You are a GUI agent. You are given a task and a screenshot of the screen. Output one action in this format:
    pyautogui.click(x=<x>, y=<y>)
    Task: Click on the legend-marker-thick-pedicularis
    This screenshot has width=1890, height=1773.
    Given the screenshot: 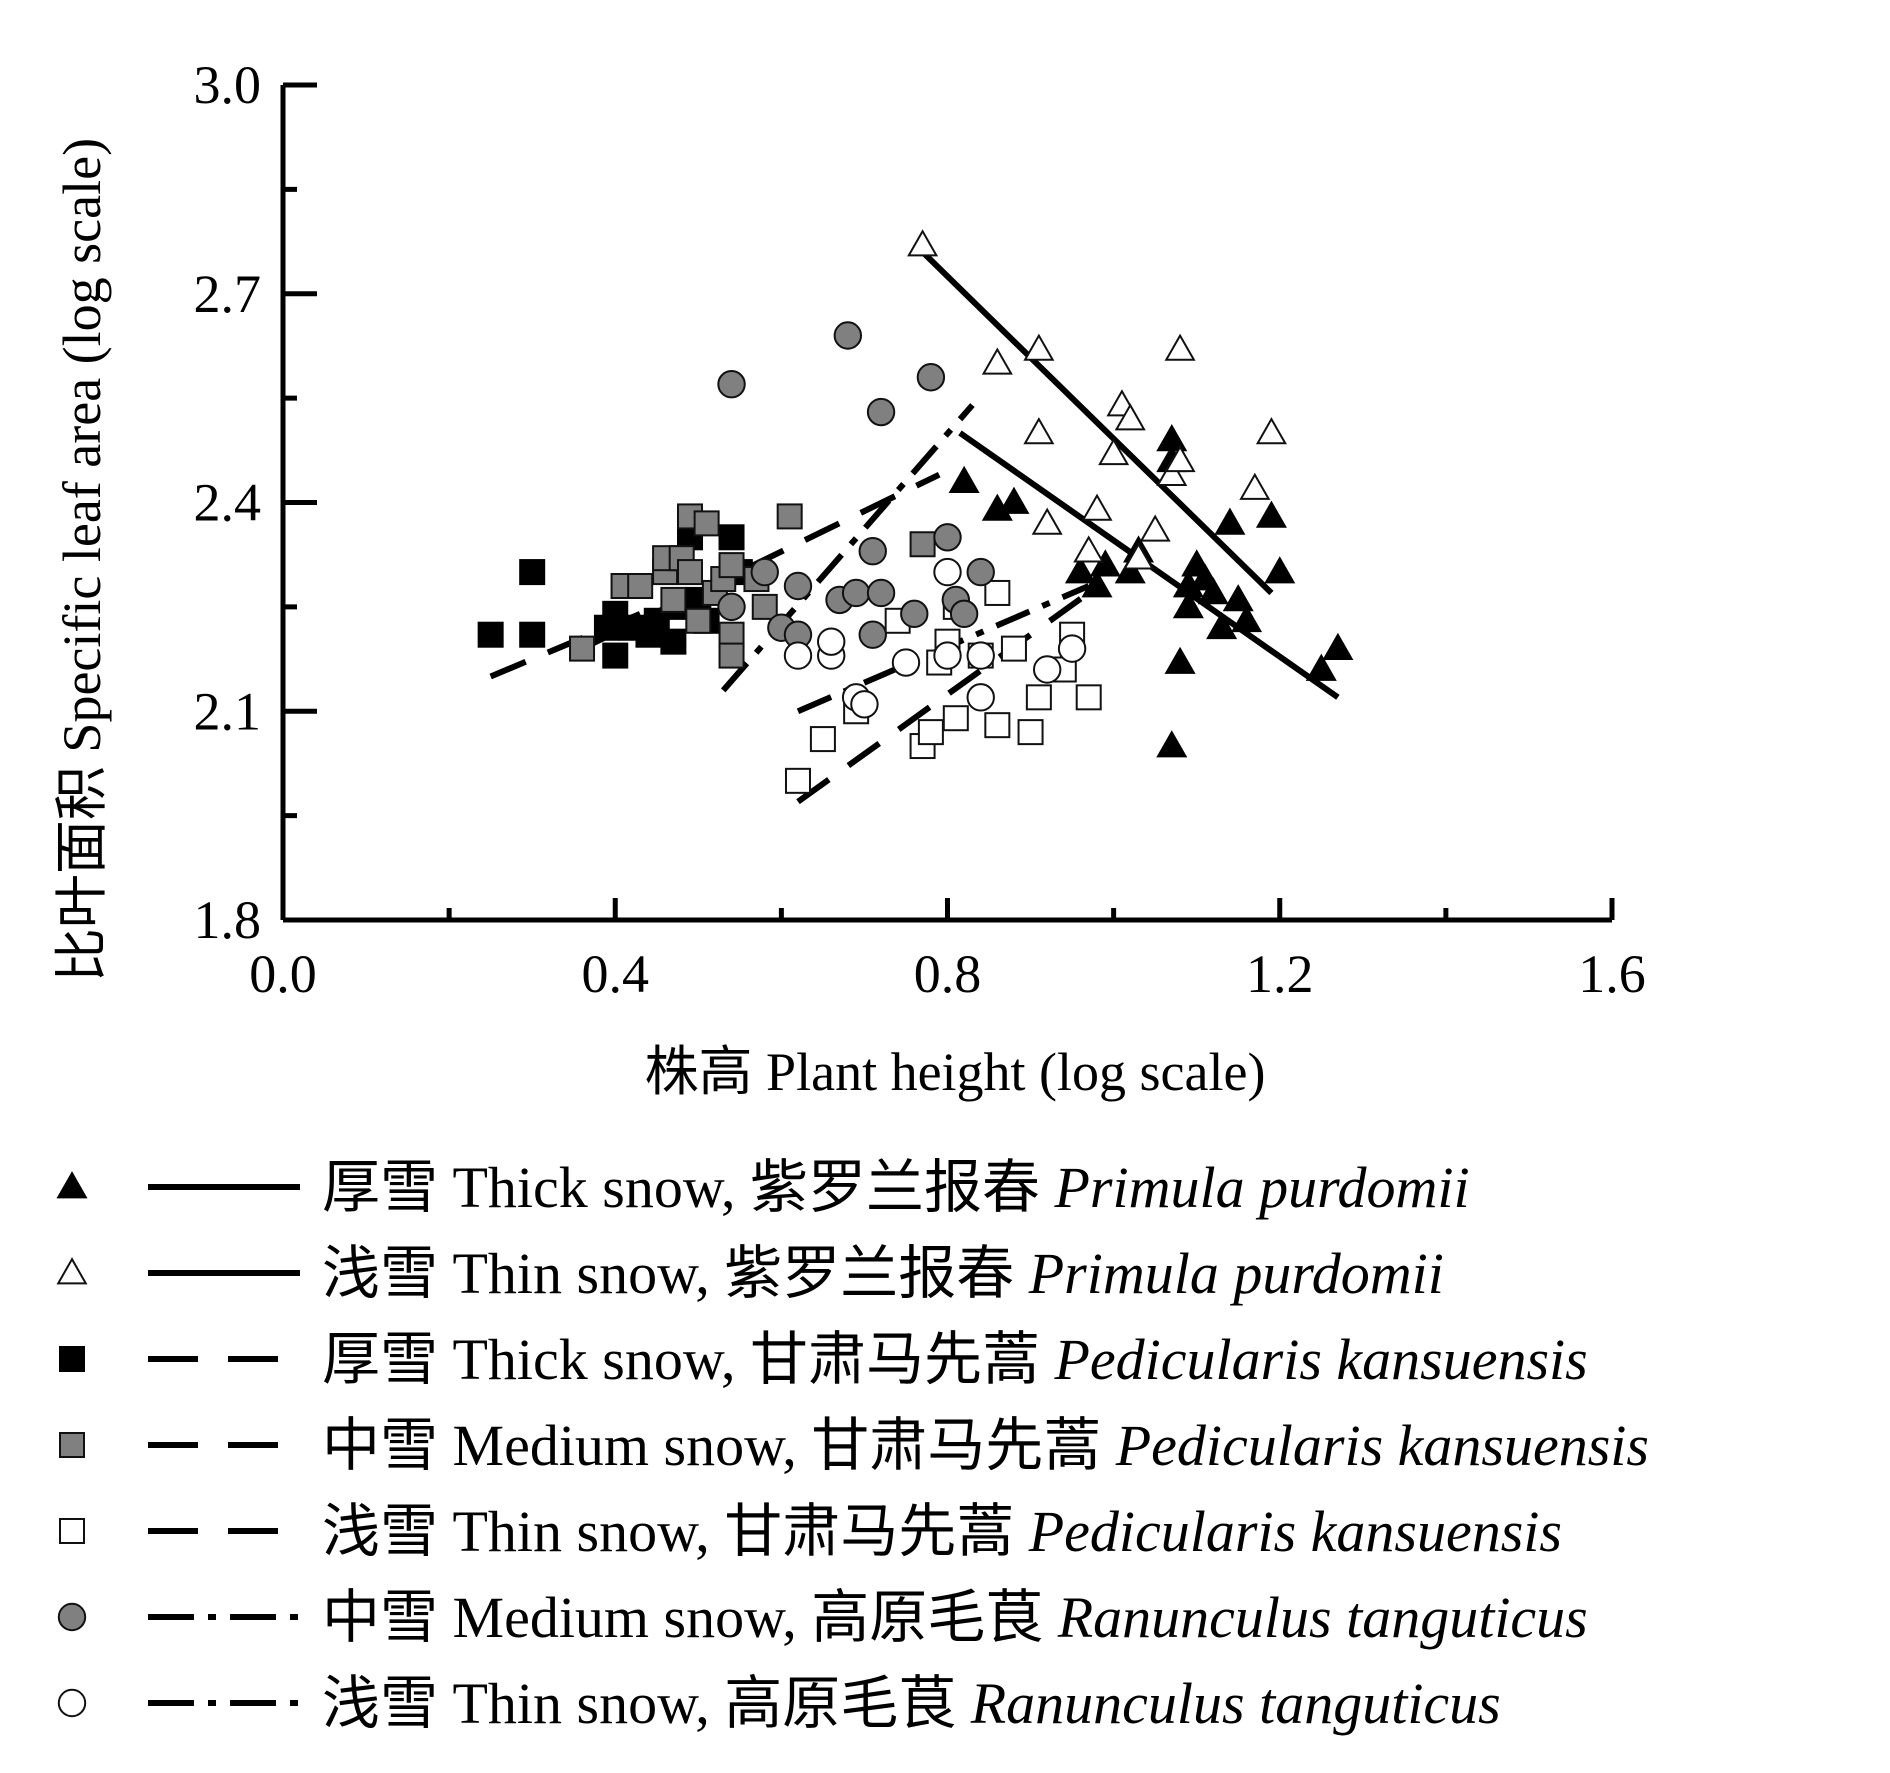 What is the action you would take?
    pyautogui.click(x=72, y=1359)
    